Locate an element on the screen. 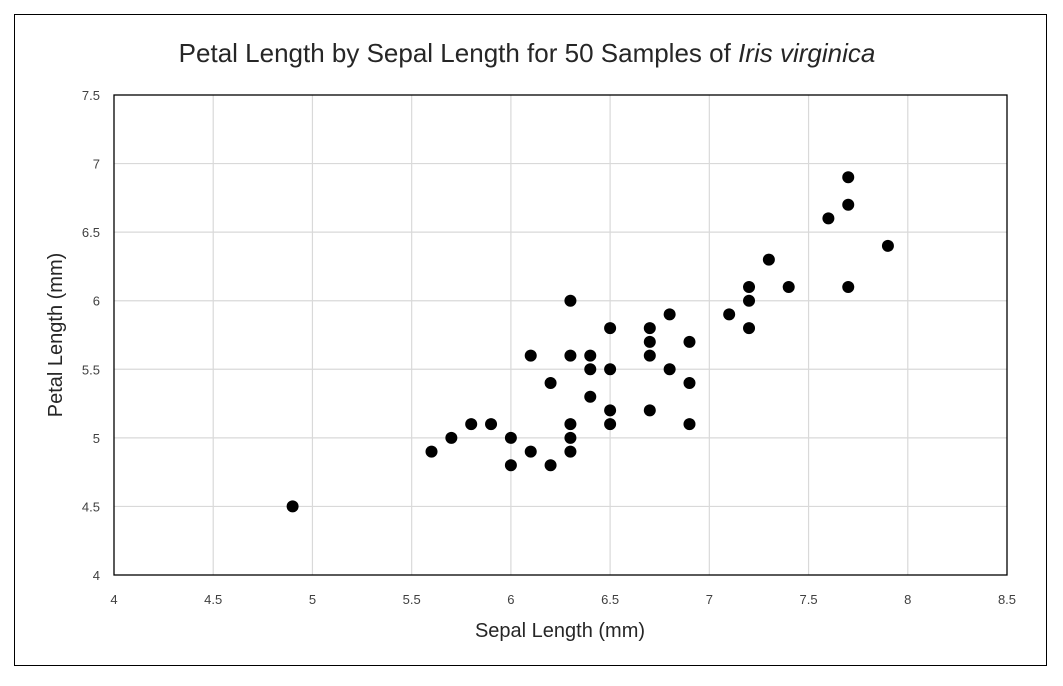  x-tick-label: 7 is located at coordinates (709, 599).